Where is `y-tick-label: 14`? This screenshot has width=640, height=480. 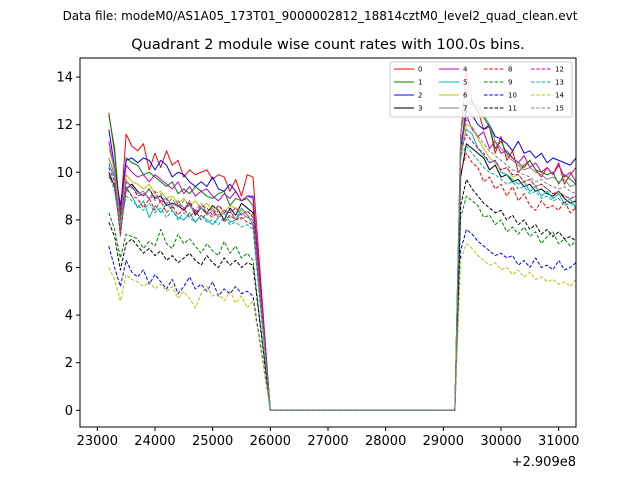
y-tick-label: 14 is located at coordinates (64, 78).